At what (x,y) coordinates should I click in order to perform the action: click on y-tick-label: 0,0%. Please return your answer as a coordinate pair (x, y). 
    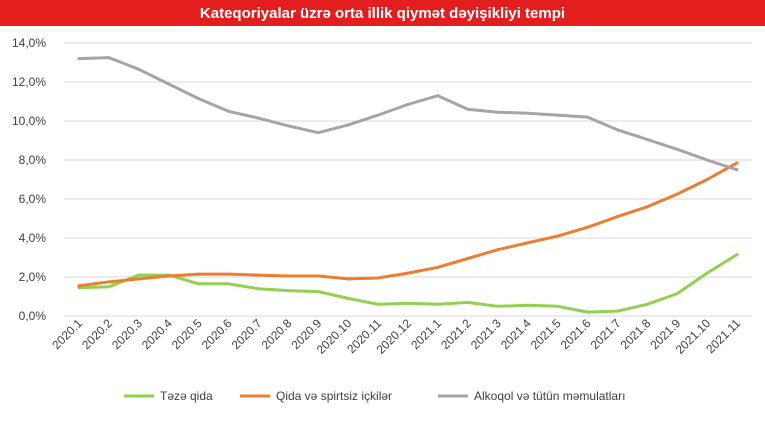
    Looking at the image, I should click on (33, 316).